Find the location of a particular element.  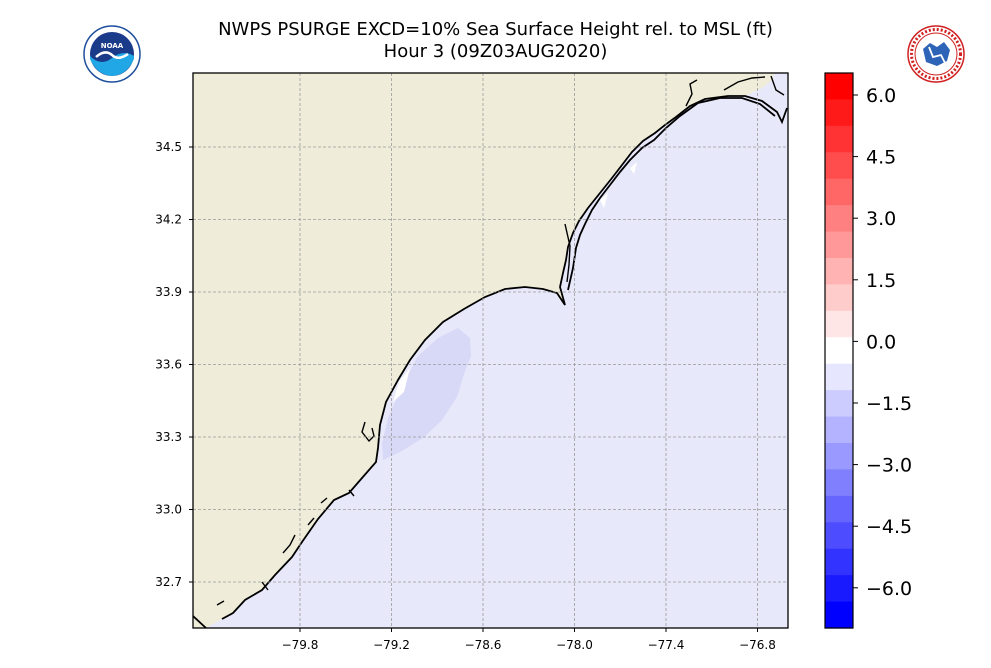

lon-tick-label: −79.2 is located at coordinates (391, 645).